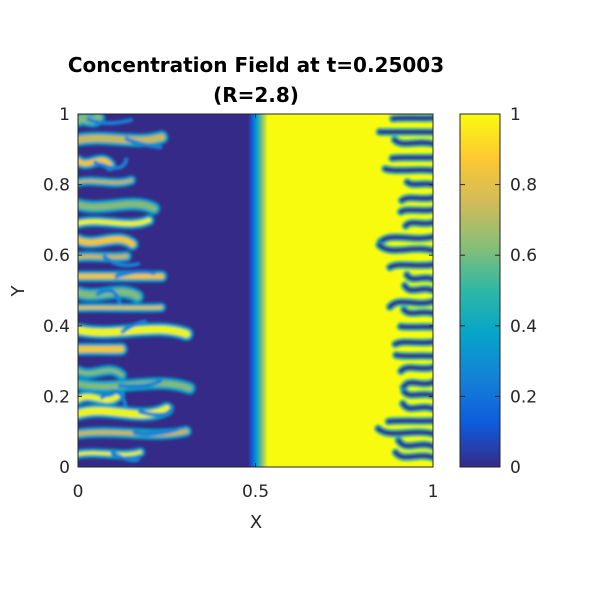 This screenshot has width=600, height=600. I want to click on left-fingers, so click(137, 288).